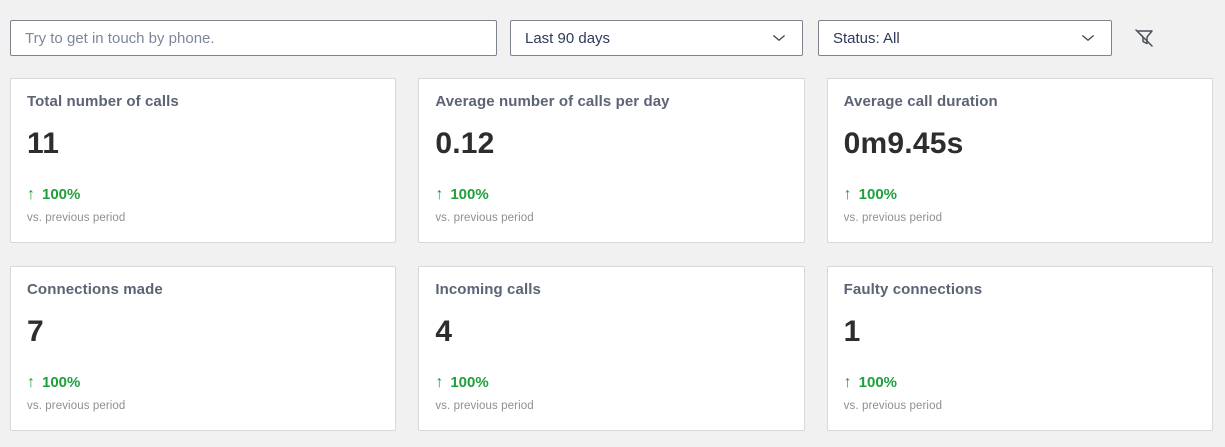 This screenshot has height=447, width=1225. I want to click on status-value: Status: All, so click(866, 38).